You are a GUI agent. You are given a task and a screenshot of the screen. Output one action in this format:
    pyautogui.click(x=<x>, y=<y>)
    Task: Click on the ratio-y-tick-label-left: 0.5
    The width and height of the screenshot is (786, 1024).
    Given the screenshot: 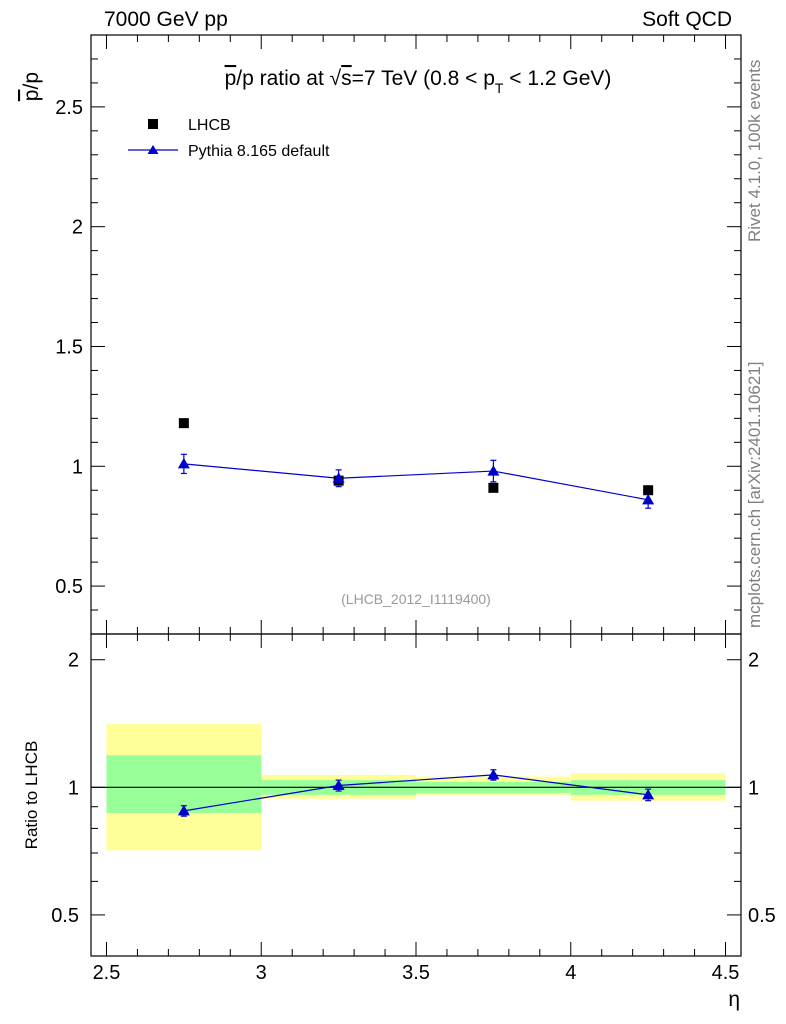 What is the action you would take?
    pyautogui.click(x=65, y=916)
    